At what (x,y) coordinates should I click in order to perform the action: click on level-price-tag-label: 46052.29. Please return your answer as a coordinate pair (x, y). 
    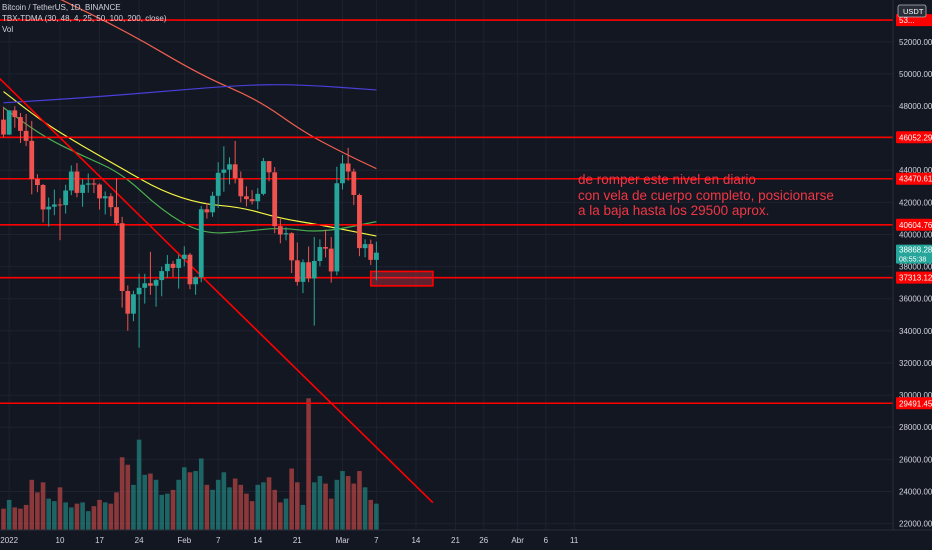
    Looking at the image, I should click on (915, 137).